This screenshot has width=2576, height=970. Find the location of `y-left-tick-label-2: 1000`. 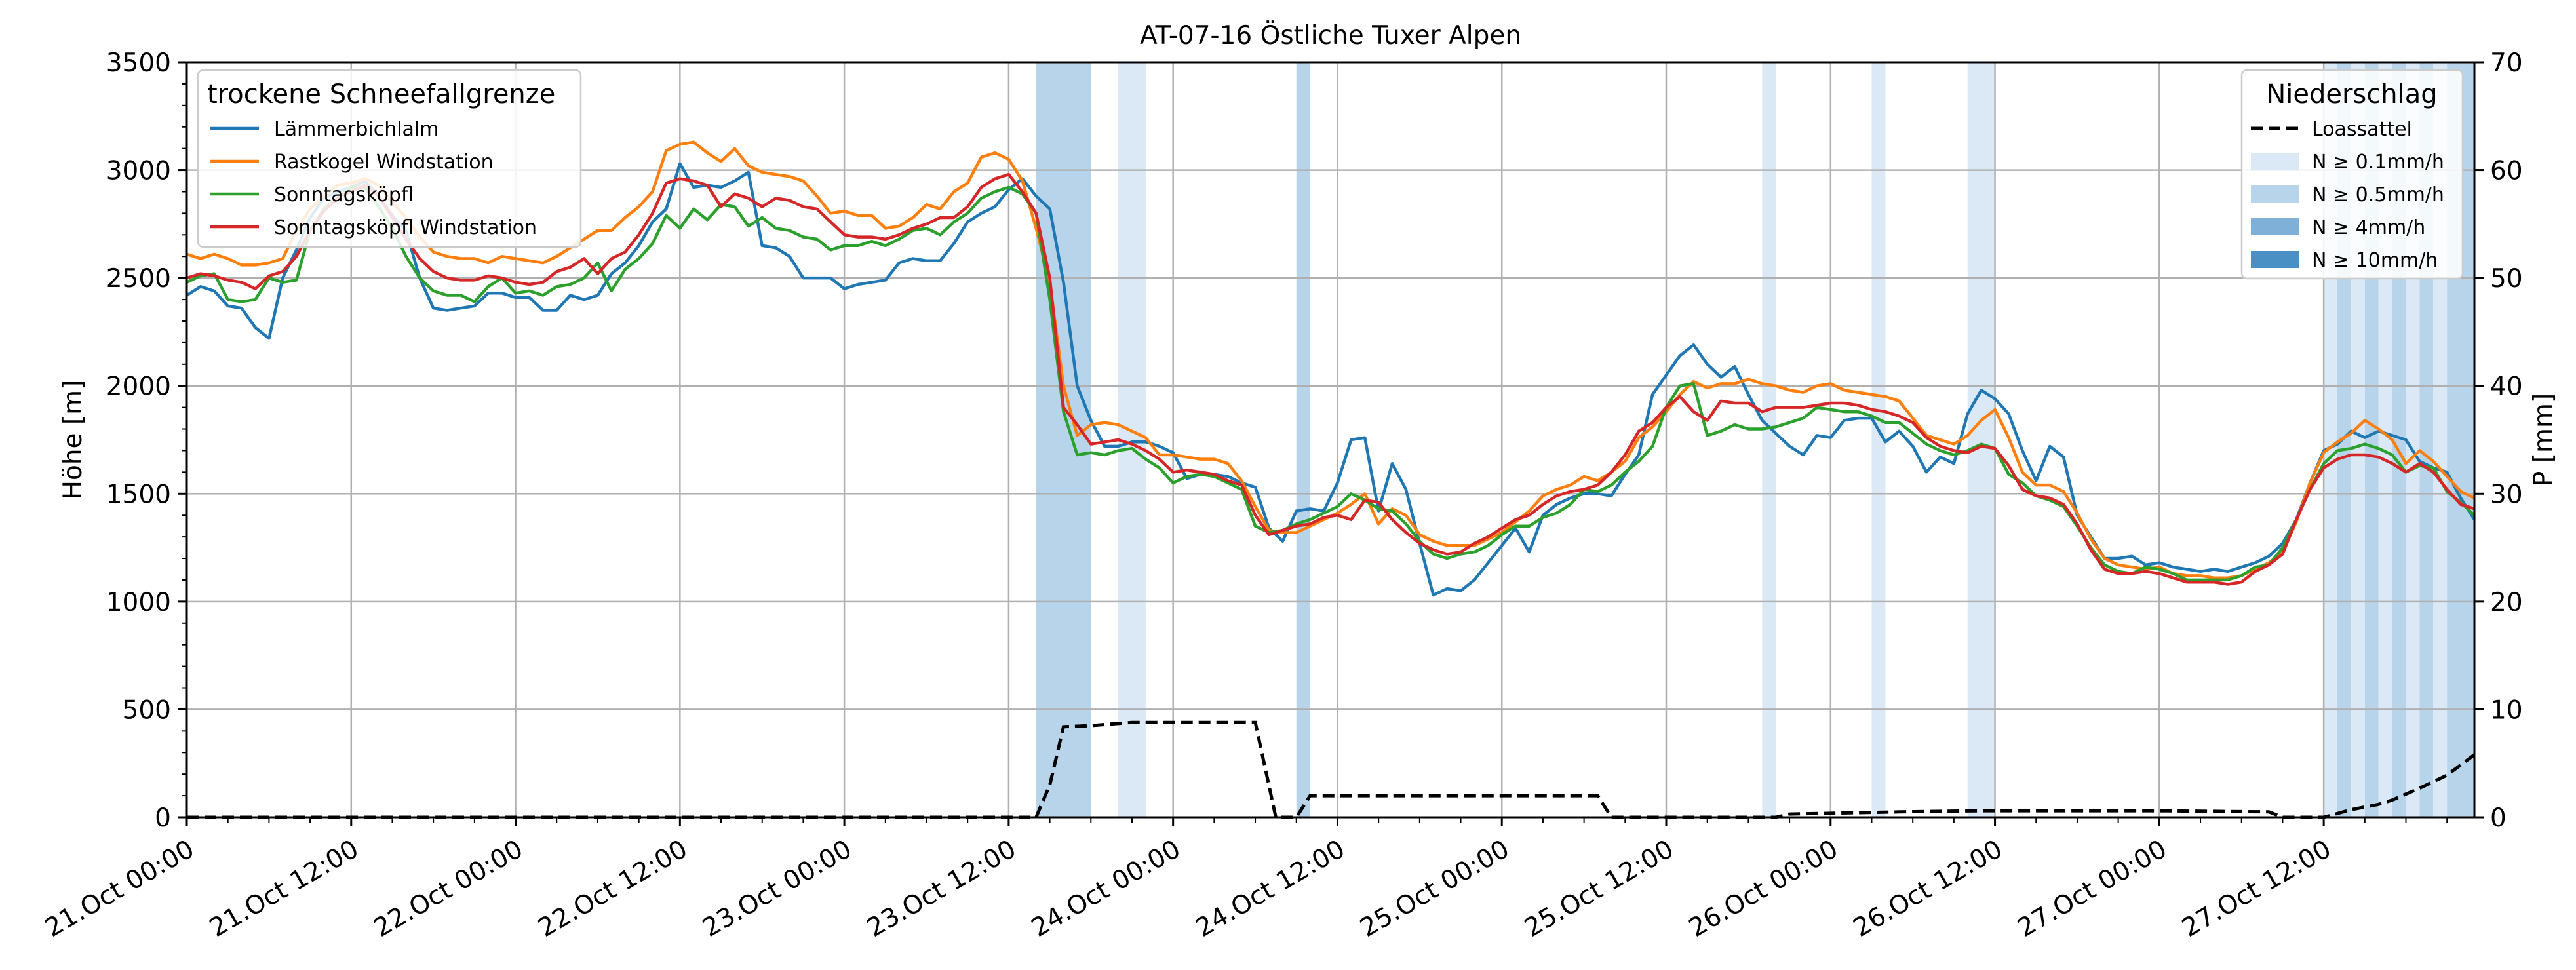

y-left-tick-label-2: 1000 is located at coordinates (138, 602).